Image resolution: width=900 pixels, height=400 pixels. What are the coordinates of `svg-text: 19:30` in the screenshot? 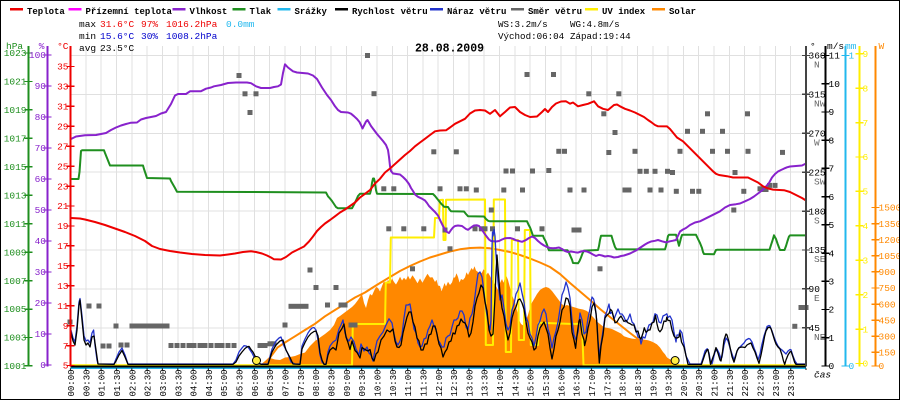 It's located at (670, 382).